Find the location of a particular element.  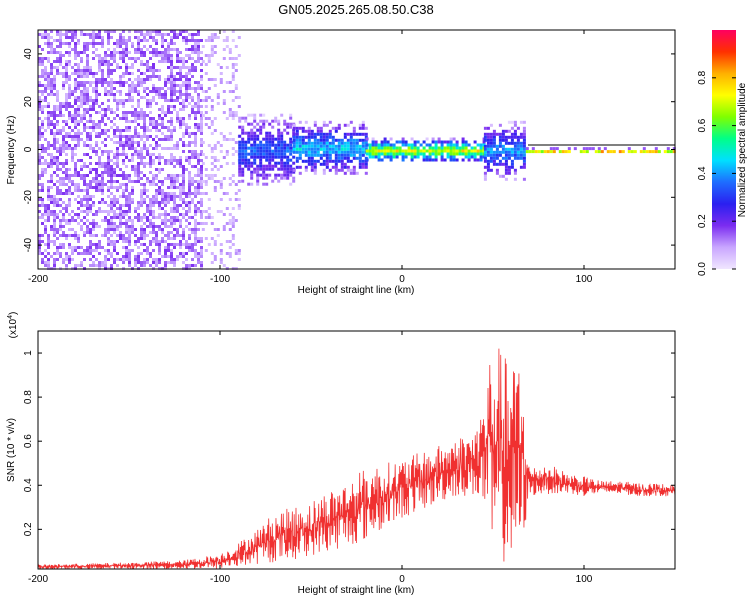

spec-y-tick-label: -40 is located at coordinates (28, 244).